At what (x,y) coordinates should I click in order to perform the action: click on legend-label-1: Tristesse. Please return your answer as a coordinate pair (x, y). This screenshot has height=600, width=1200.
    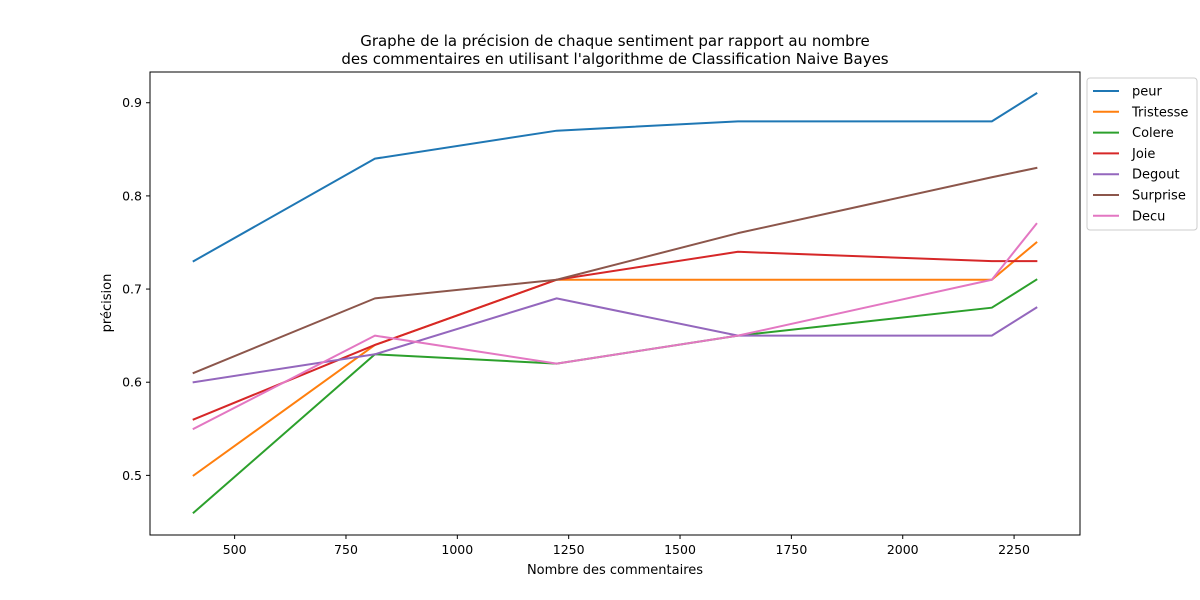
    Looking at the image, I should click on (1159, 112).